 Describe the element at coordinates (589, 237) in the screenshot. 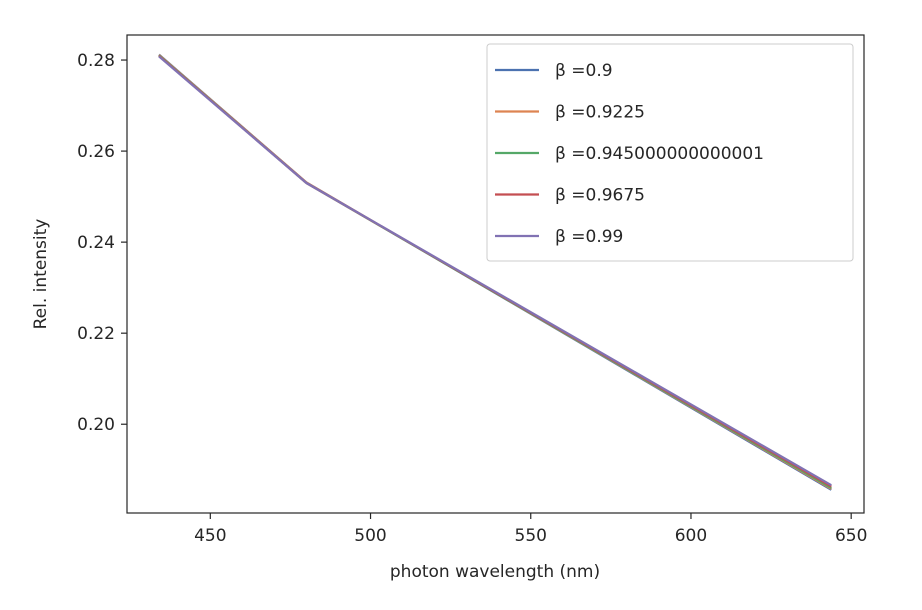

I see `legend-label-5: β =0.99` at that location.